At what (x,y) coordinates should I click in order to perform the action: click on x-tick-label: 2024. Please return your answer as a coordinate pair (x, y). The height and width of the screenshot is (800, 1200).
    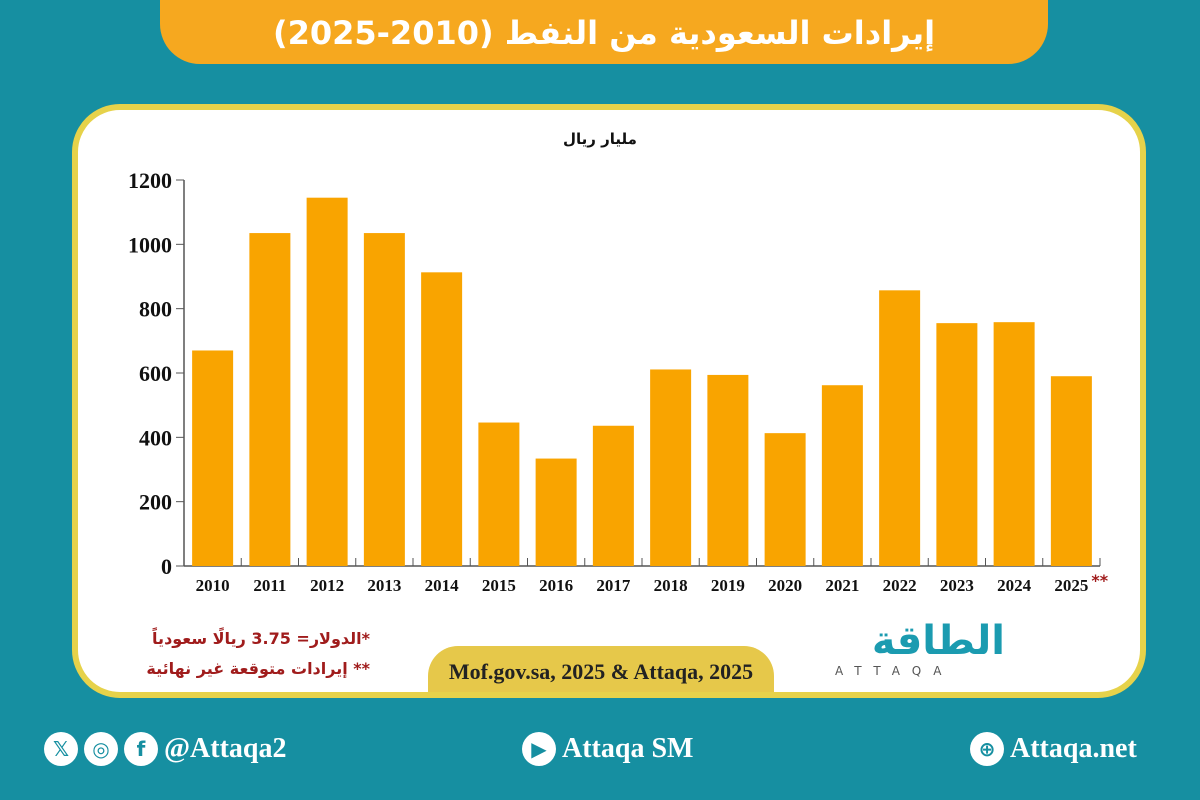
    Looking at the image, I should click on (1014, 585).